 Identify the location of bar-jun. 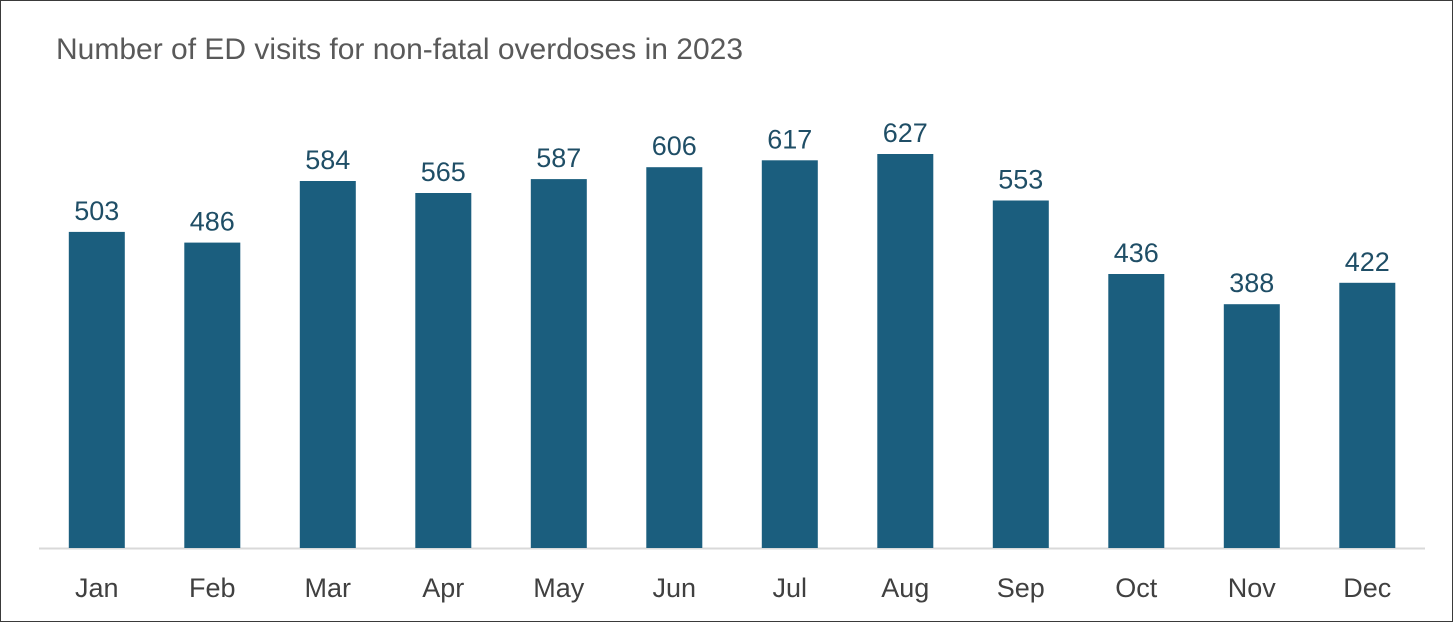
(674, 357).